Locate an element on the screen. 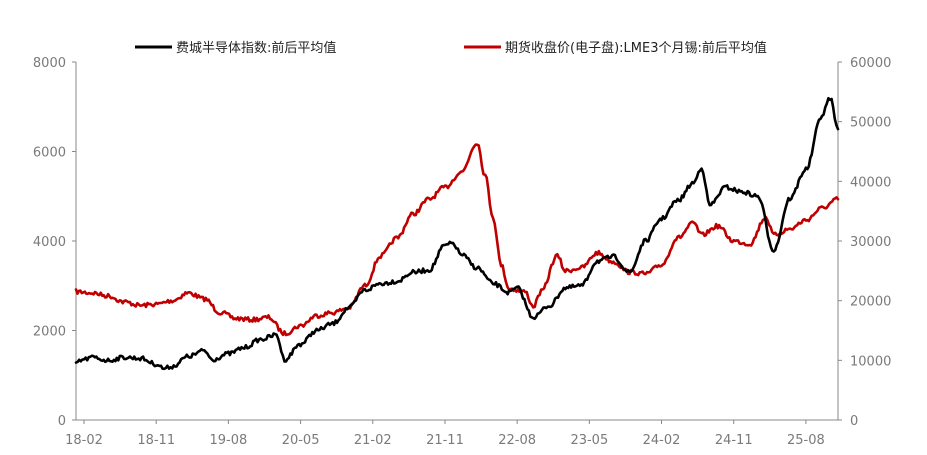 The width and height of the screenshot is (927, 455). right-tick-label: 30000 is located at coordinates (870, 242).